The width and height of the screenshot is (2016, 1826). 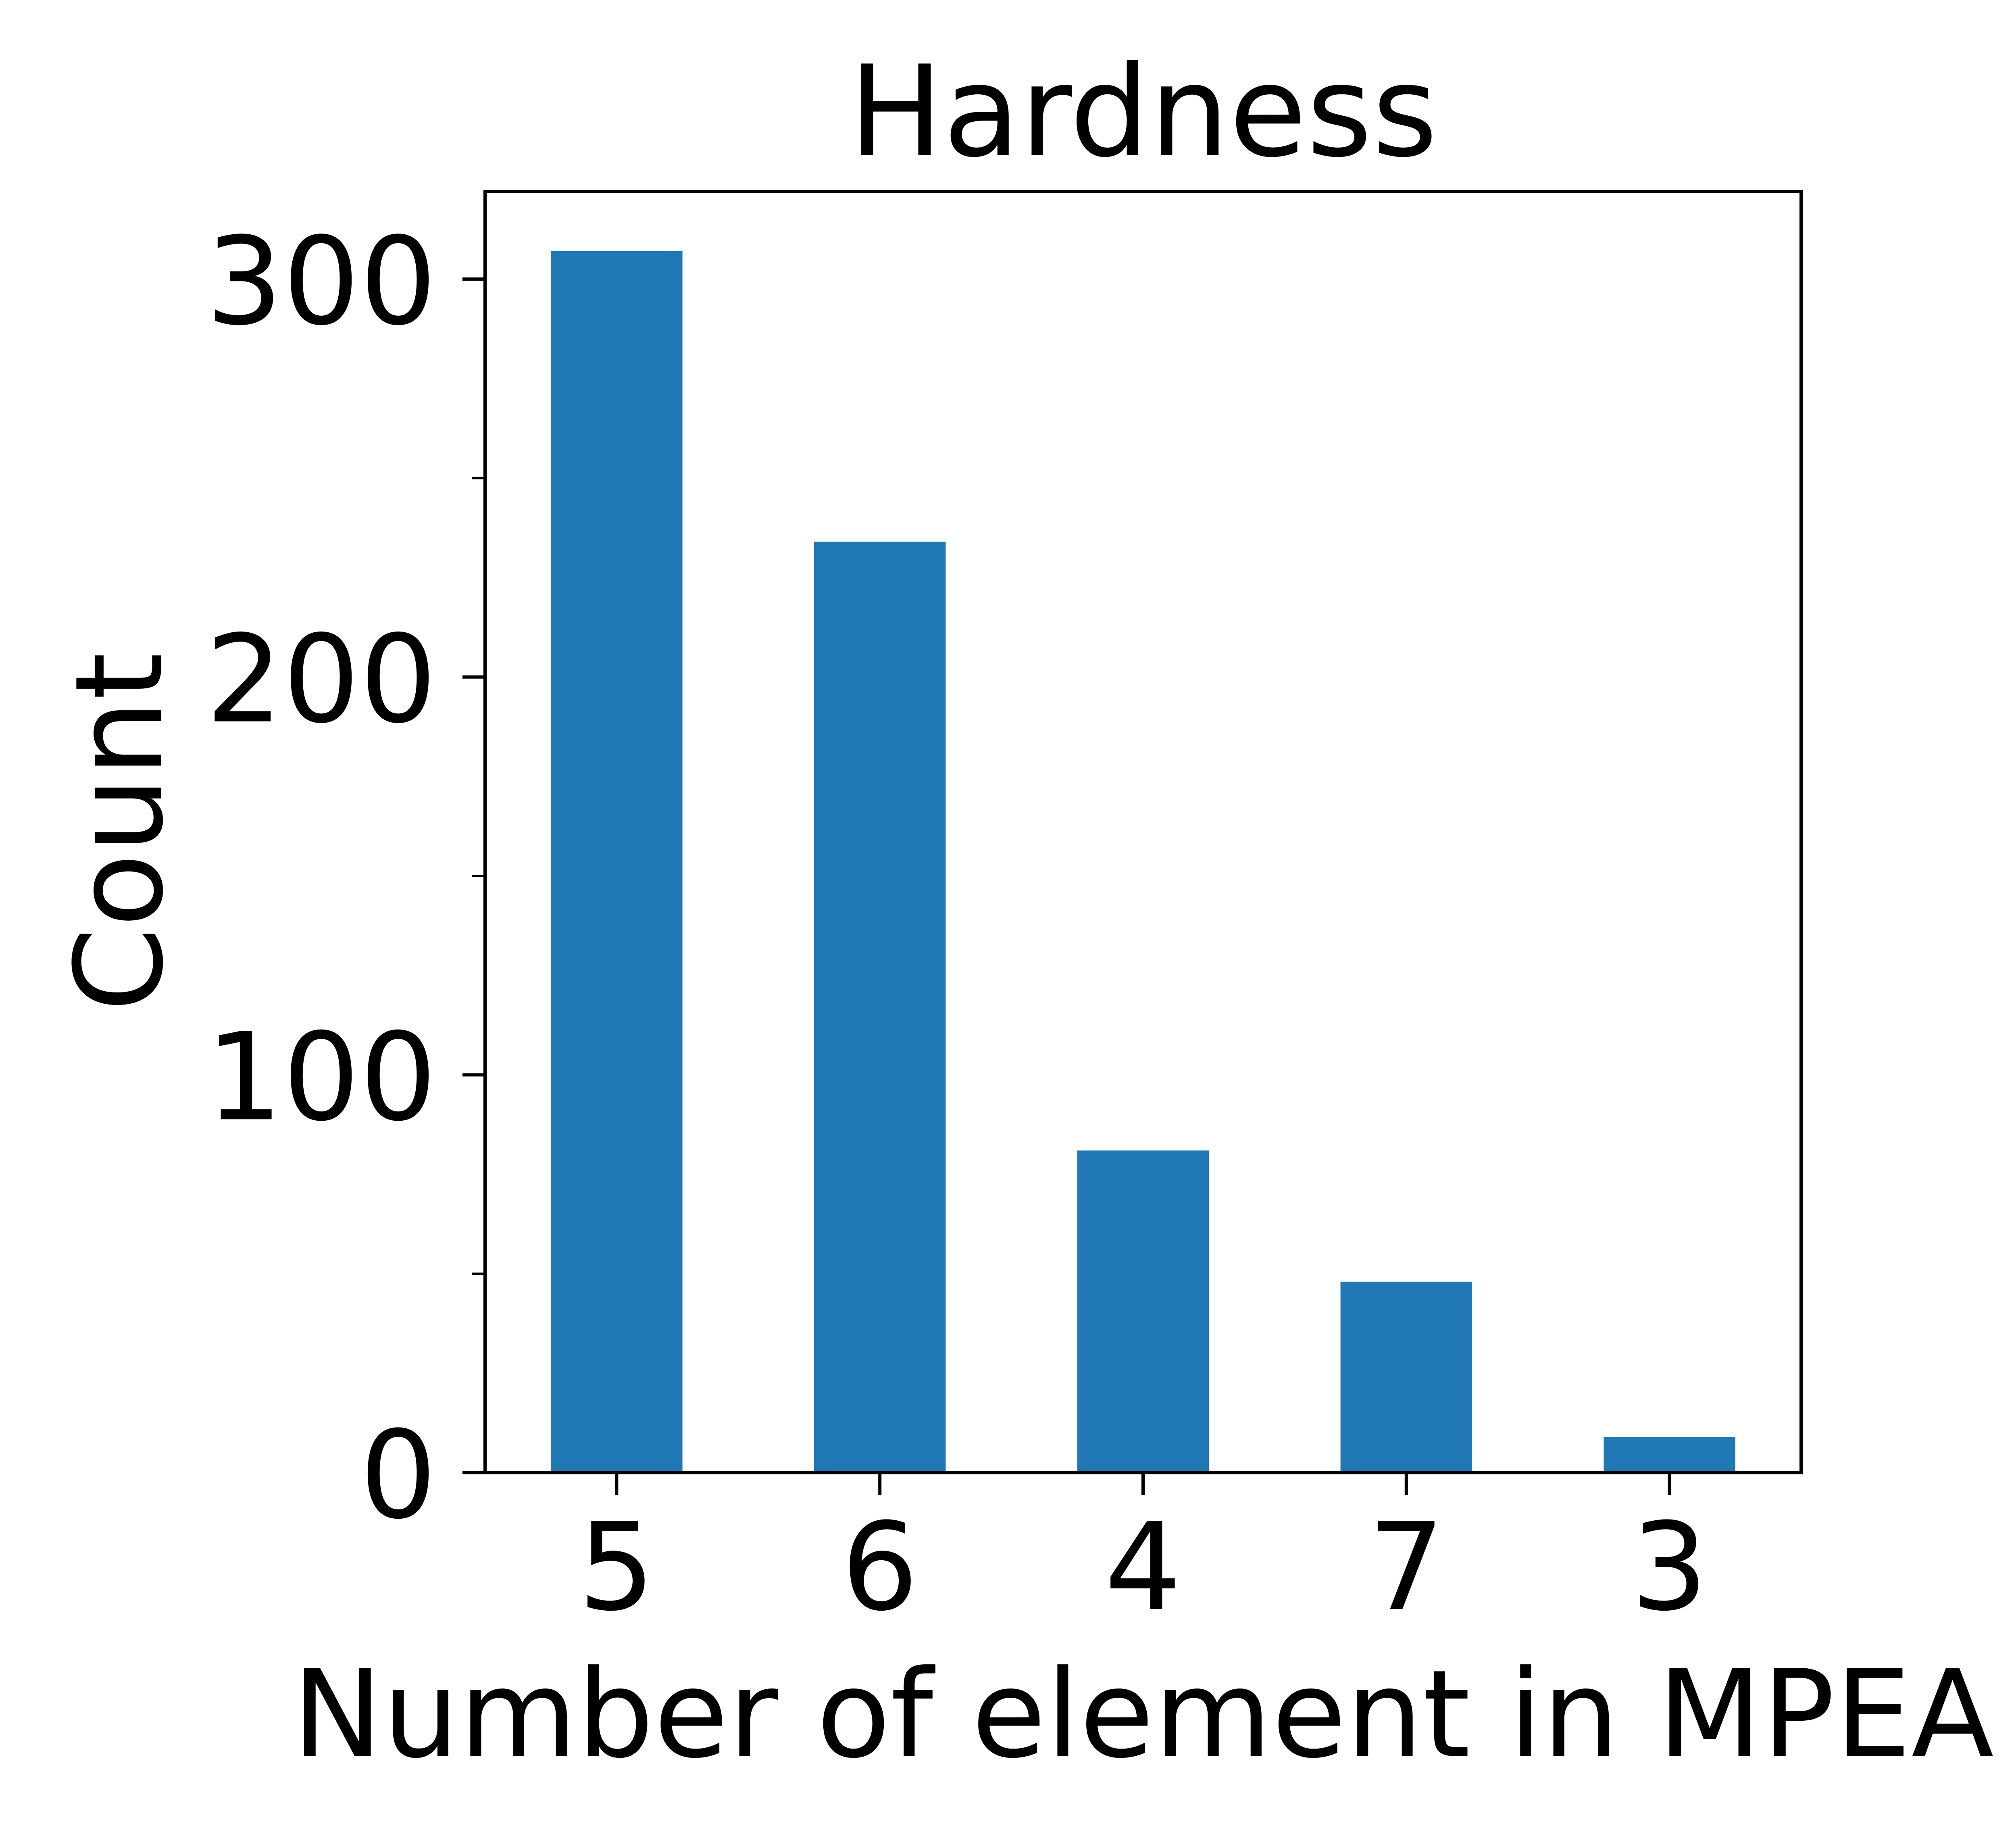 What do you see at coordinates (1143, 1714) in the screenshot?
I see `x-axis-label: Number of element in MPEA` at bounding box center [1143, 1714].